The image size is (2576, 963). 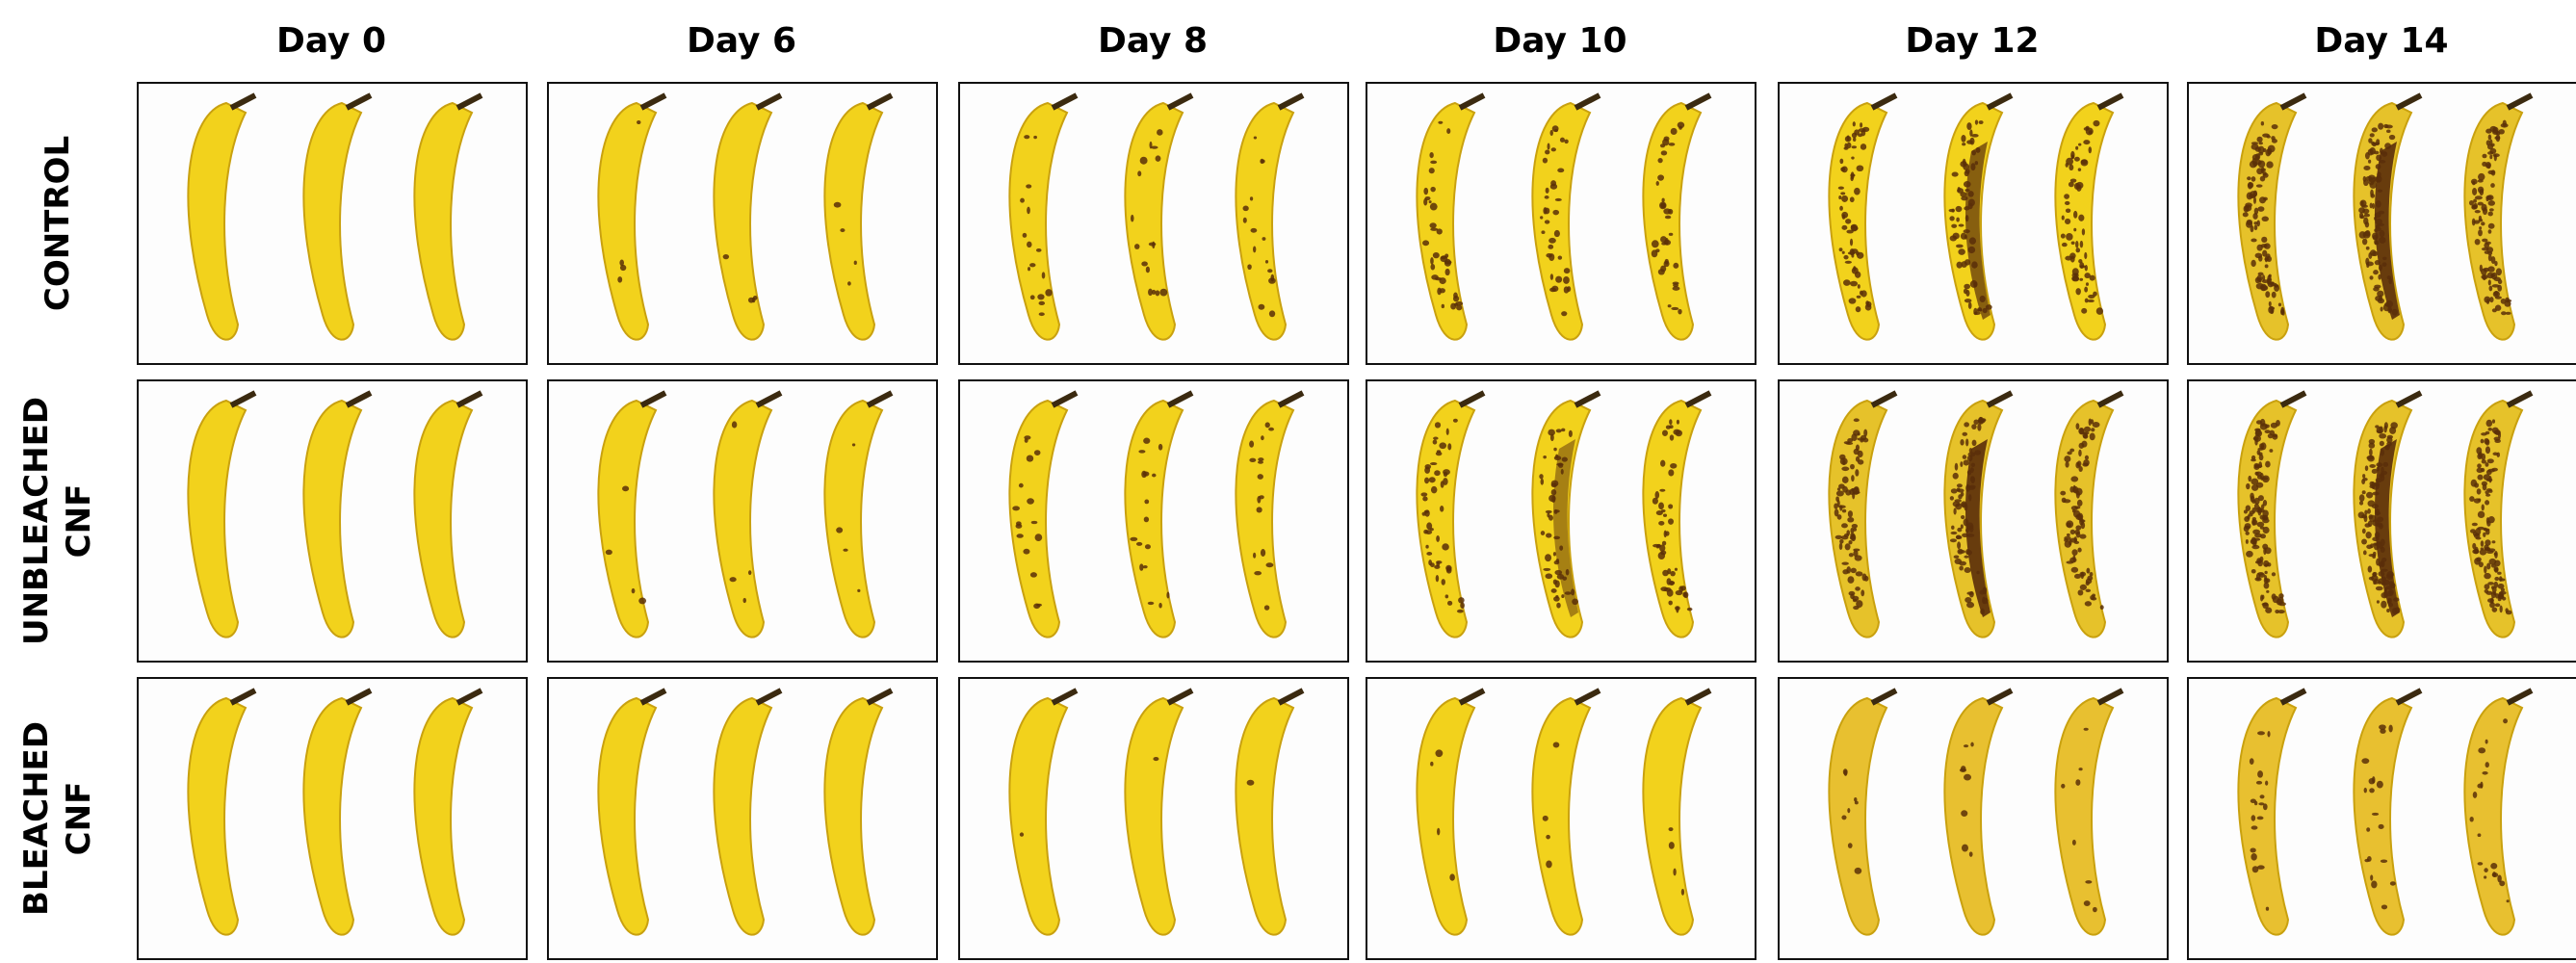 I want to click on row-label-line: BLEACHED, so click(x=37, y=818).